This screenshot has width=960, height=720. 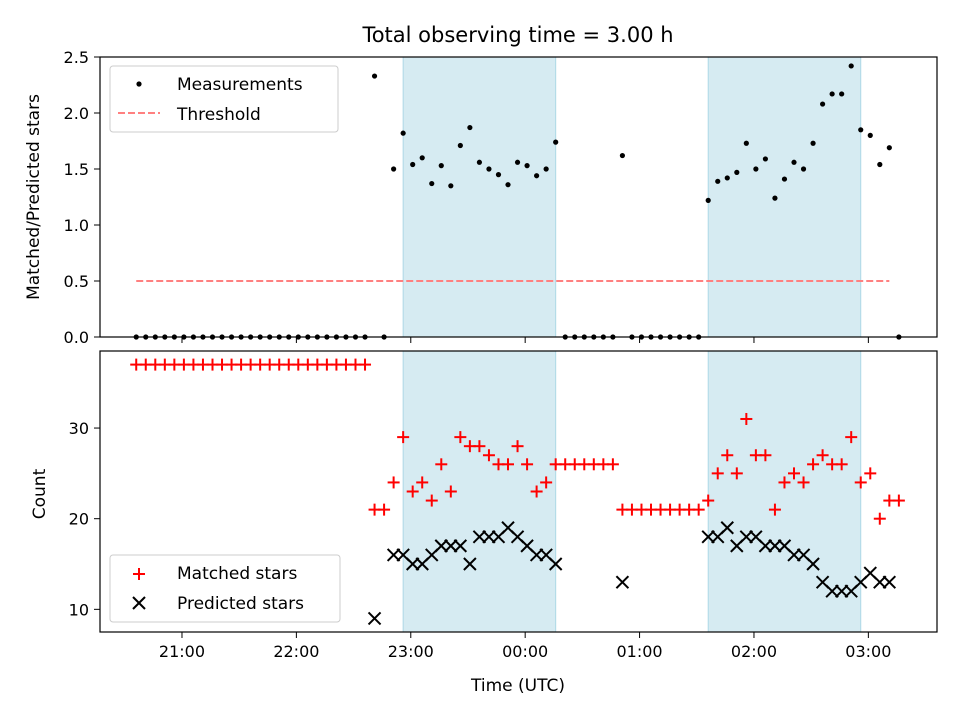 What do you see at coordinates (868, 651) in the screenshot?
I see `x-tick-label: 03:00` at bounding box center [868, 651].